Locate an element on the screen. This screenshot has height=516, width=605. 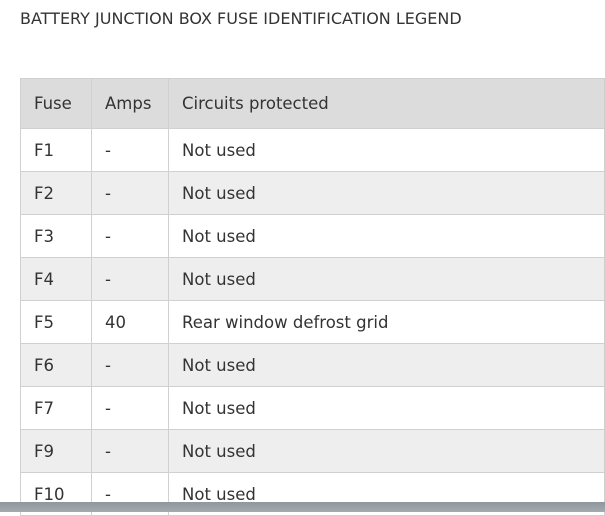
fuse-cell: F1 is located at coordinates (56, 150).